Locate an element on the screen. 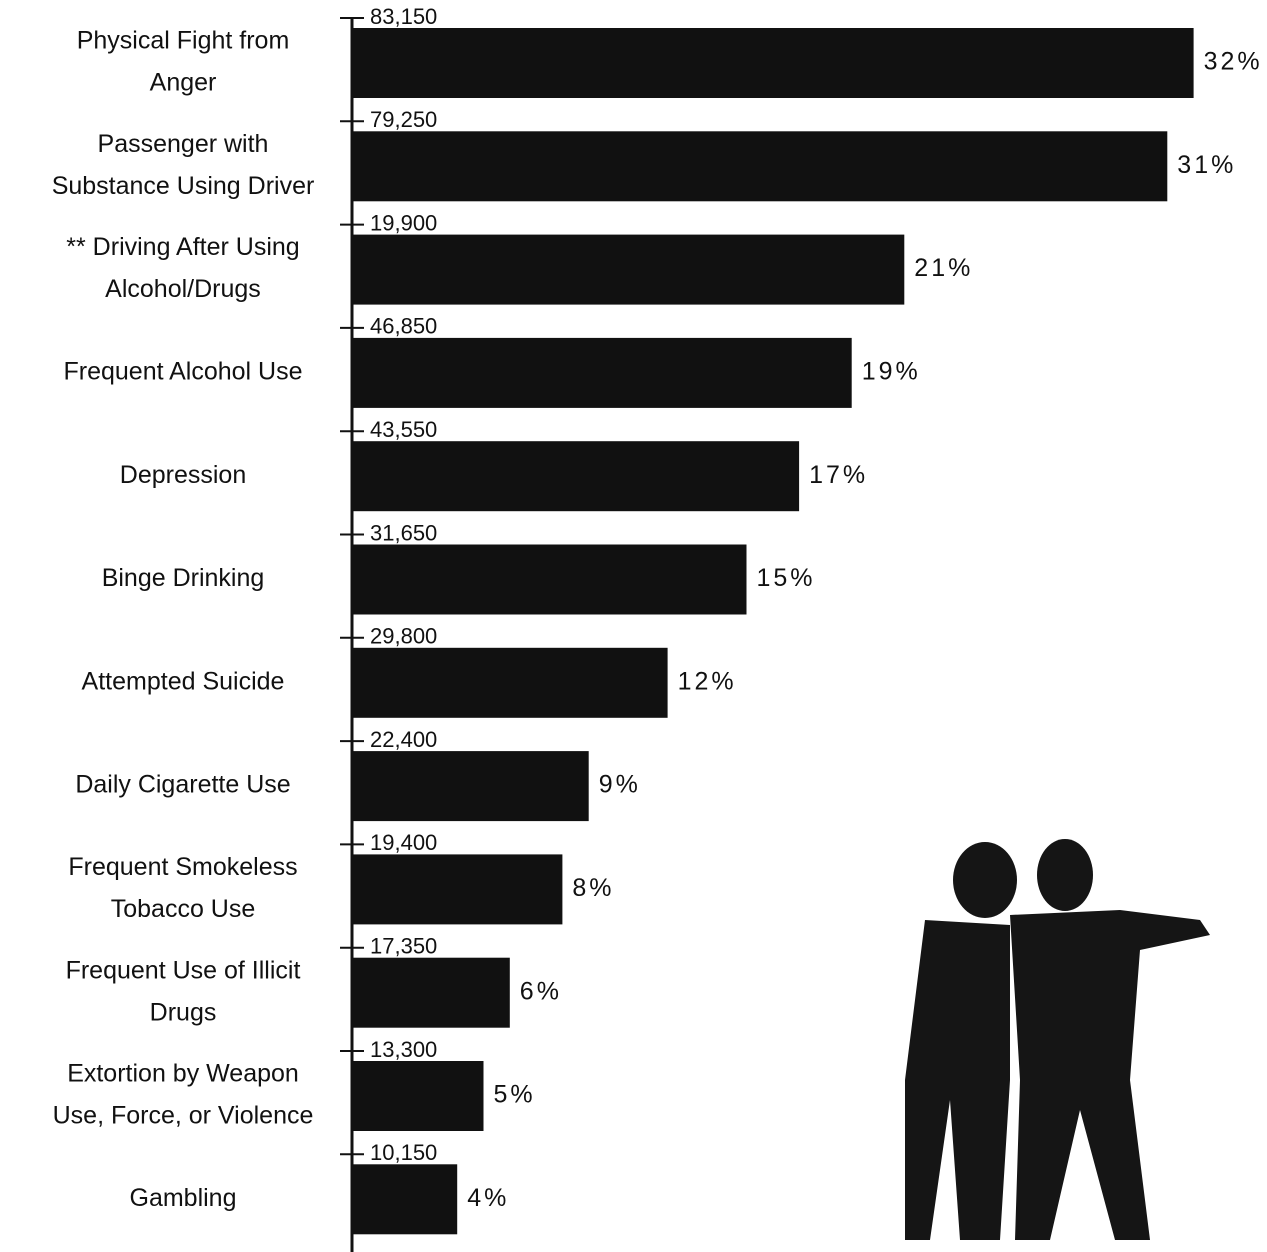 The image size is (1267, 1252). value-label: 15% is located at coordinates (786, 578).